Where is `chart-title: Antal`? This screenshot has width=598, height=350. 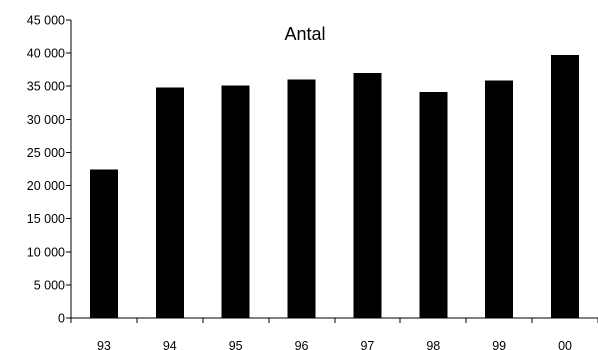
chart-title: Antal is located at coordinates (304, 34).